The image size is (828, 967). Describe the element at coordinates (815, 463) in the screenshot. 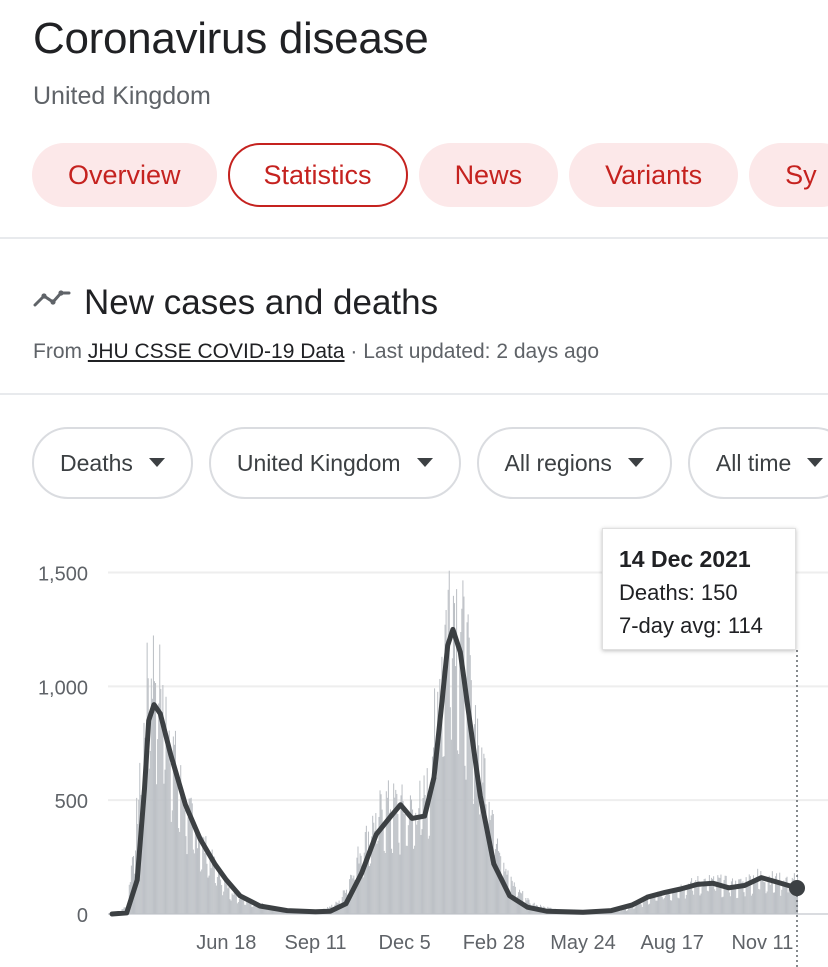

I see `caret-down-icon` at that location.